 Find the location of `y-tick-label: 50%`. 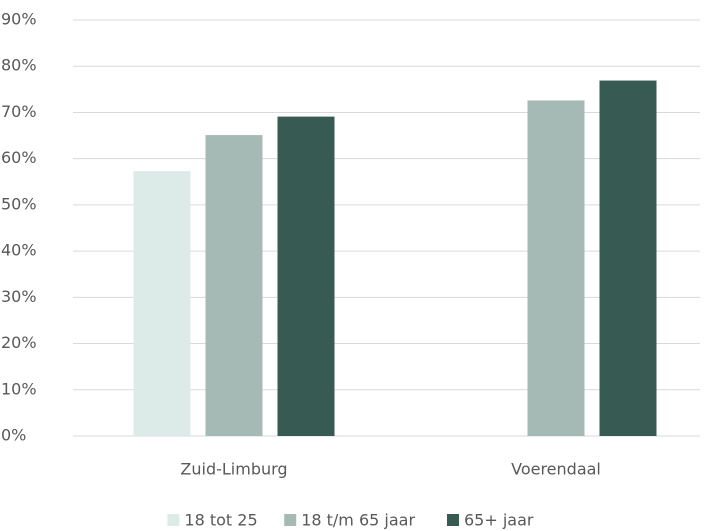

y-tick-label: 50% is located at coordinates (19, 203).